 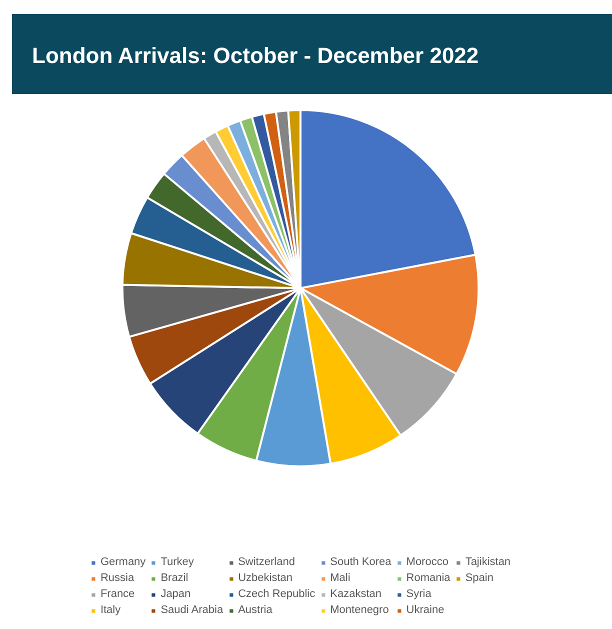 What do you see at coordinates (265, 578) in the screenshot?
I see `legend-label: Uzbekistan` at bounding box center [265, 578].